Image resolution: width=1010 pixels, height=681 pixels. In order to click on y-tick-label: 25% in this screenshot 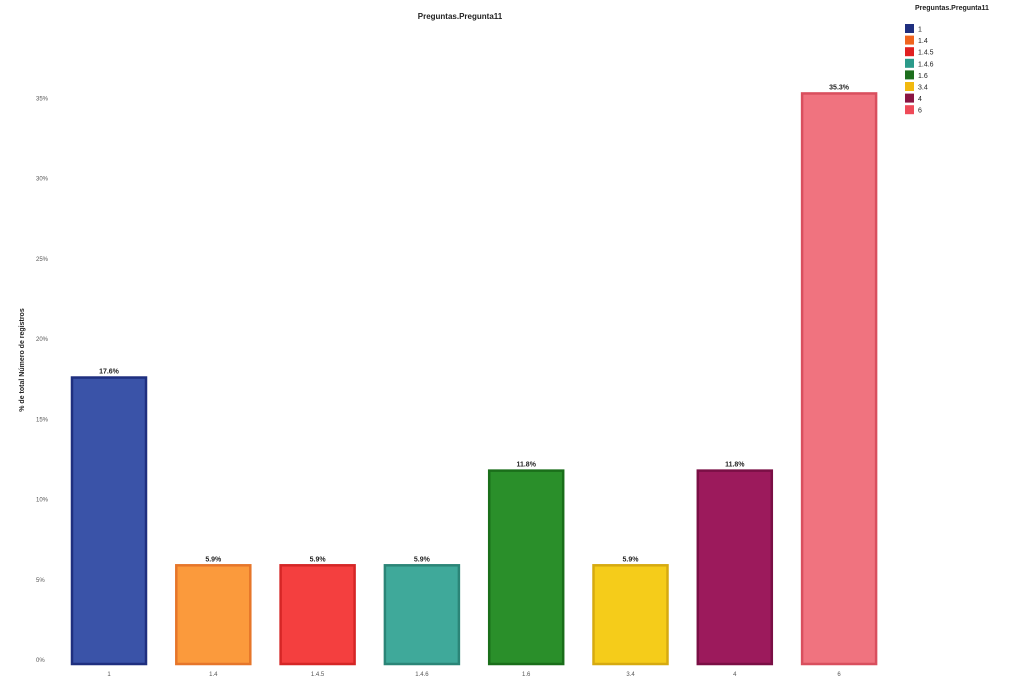, I will do `click(42, 260)`.